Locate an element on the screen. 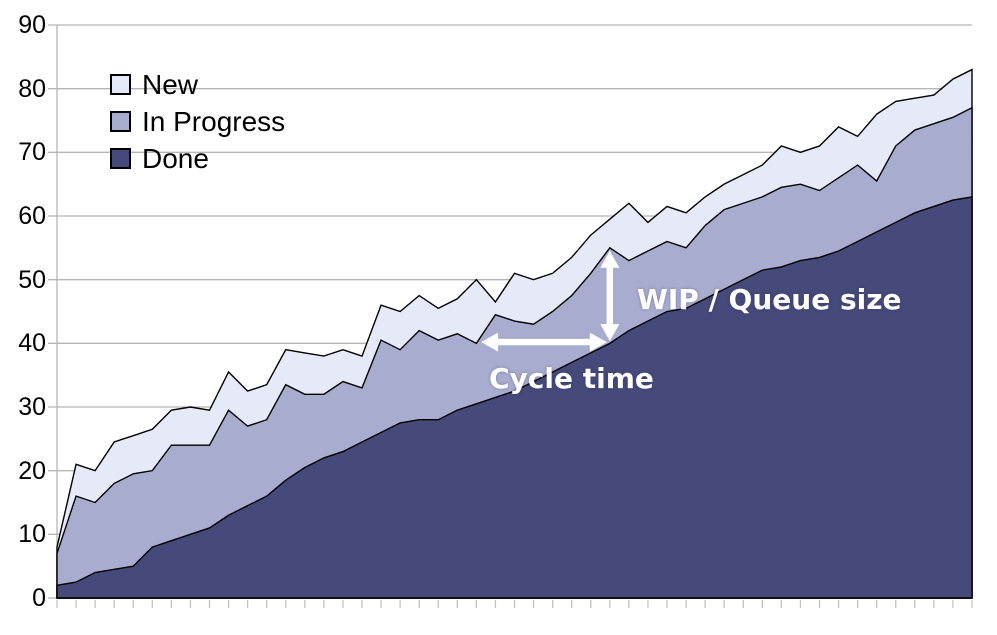 This screenshot has width=997, height=635. legend-swatch-new is located at coordinates (120, 84).